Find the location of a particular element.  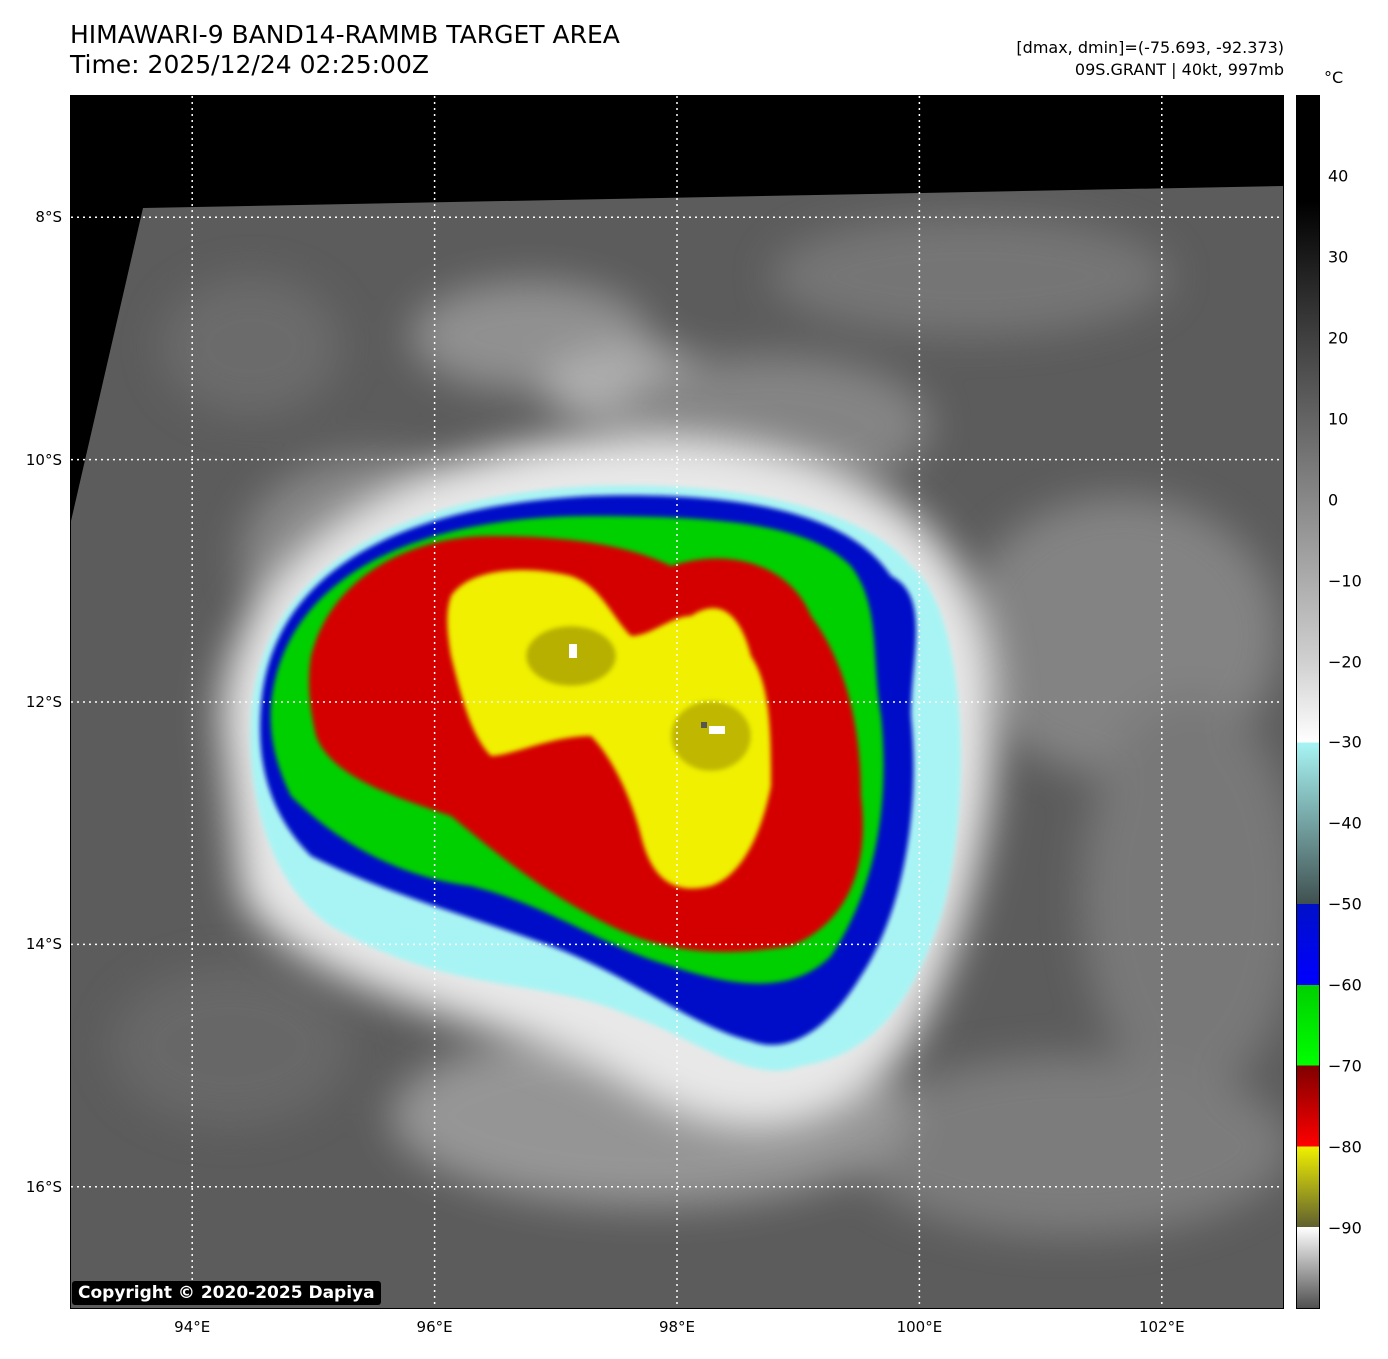

colorbar-tick-label: −50 is located at coordinates (1345, 904).